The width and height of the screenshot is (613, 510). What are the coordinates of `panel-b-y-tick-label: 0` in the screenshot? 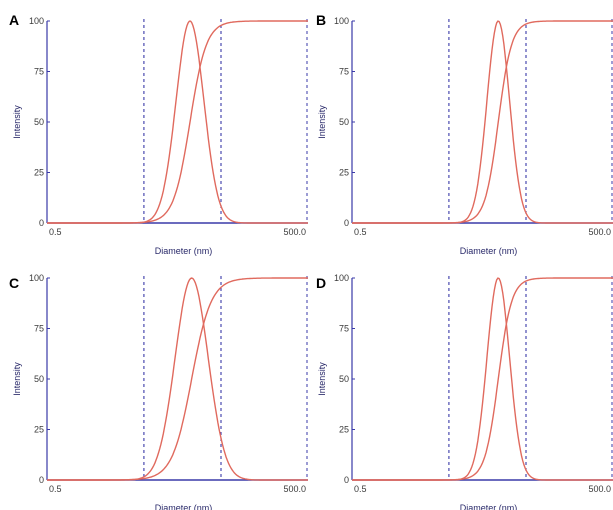 It's located at (346, 223).